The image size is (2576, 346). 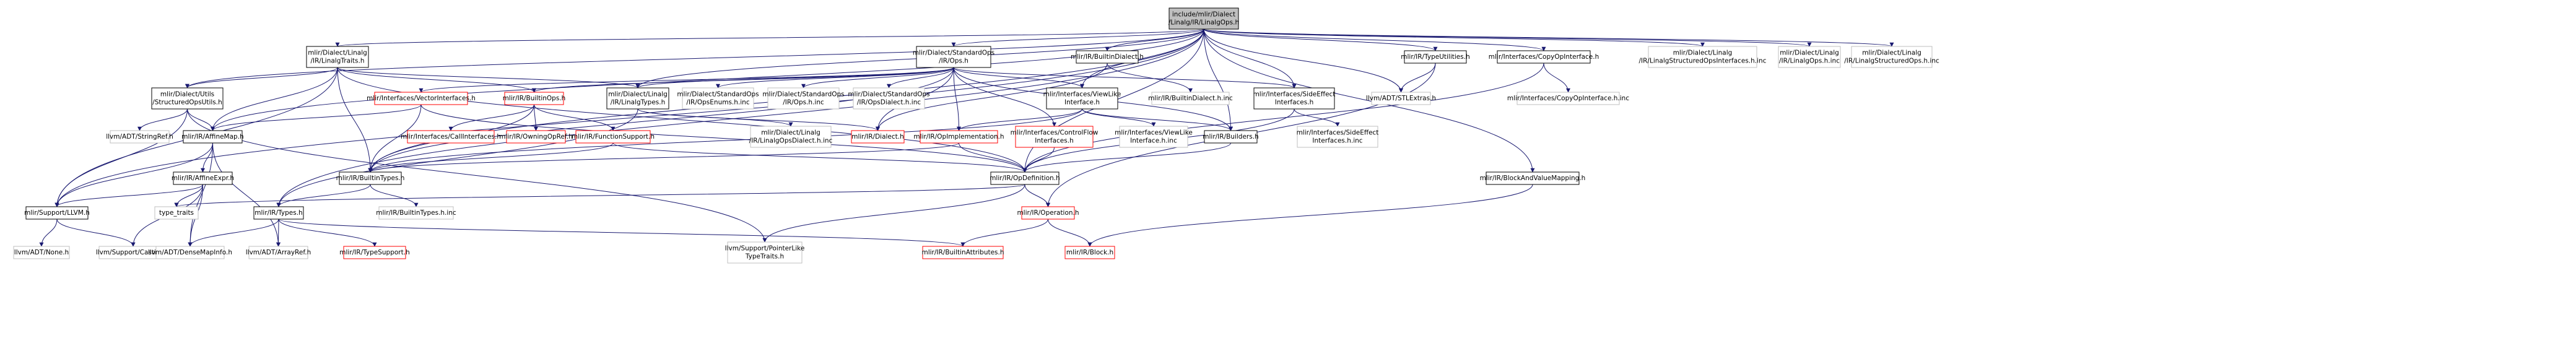 I want to click on node-builtintypes: mlir/IR/BuiltinTypes.h, so click(x=371, y=178).